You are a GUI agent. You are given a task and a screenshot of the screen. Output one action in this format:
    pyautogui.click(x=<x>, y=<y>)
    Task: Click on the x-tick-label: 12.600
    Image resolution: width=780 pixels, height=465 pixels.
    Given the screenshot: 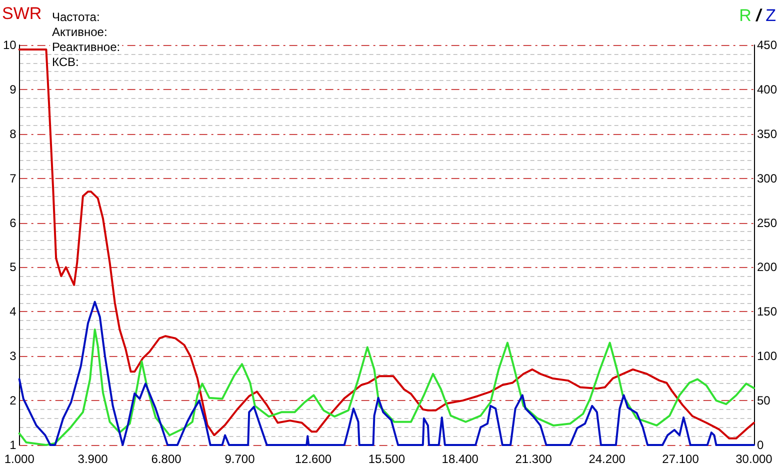 What is the action you would take?
    pyautogui.click(x=313, y=458)
    